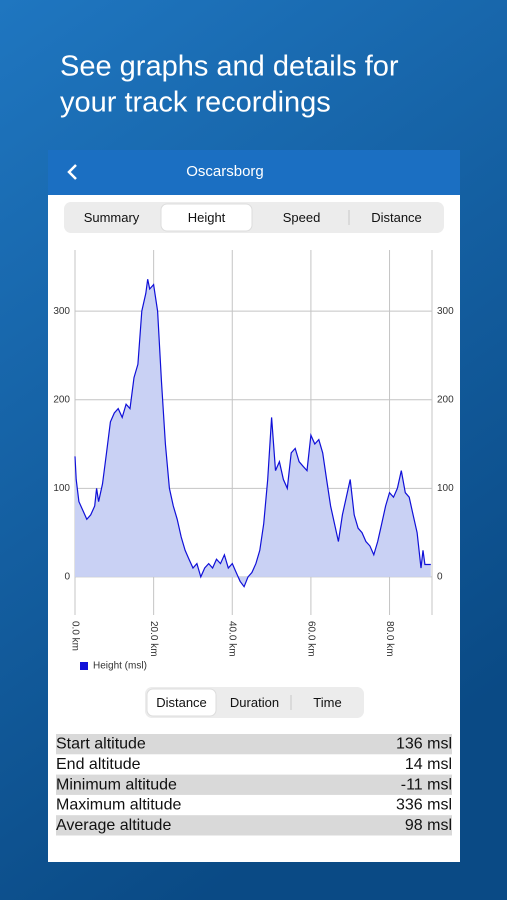 The height and width of the screenshot is (900, 507). Describe the element at coordinates (428, 825) in the screenshot. I see `stat-value: 98 msl` at that location.